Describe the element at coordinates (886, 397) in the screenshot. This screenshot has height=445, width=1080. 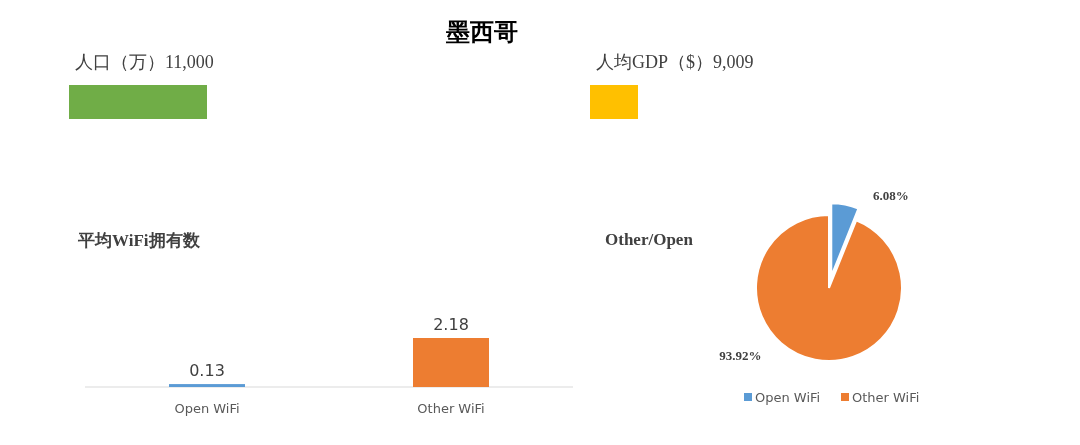
I see `legend-label: Other WiFi` at that location.